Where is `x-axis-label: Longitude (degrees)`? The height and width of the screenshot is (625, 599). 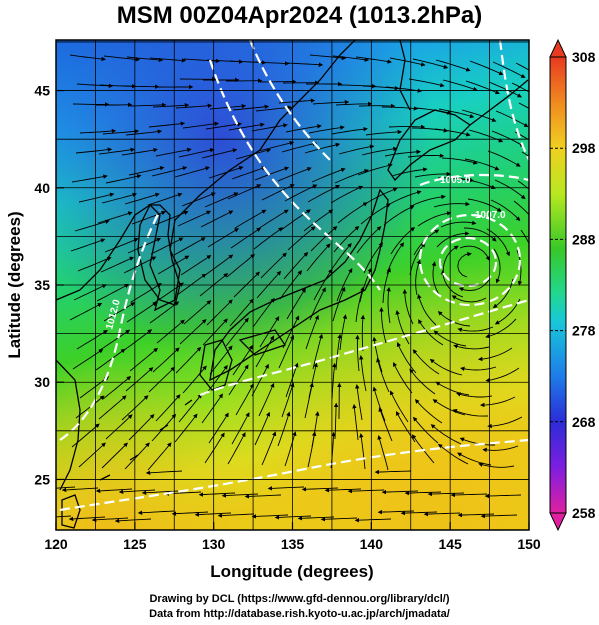 x-axis-label: Longitude (degrees) is located at coordinates (291, 571).